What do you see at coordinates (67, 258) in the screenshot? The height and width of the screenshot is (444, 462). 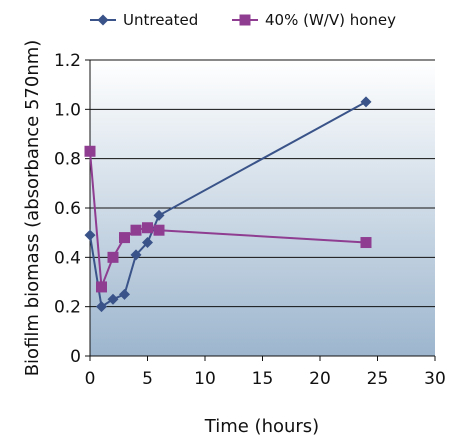 I see `y-tick-label: 0.4` at bounding box center [67, 258].